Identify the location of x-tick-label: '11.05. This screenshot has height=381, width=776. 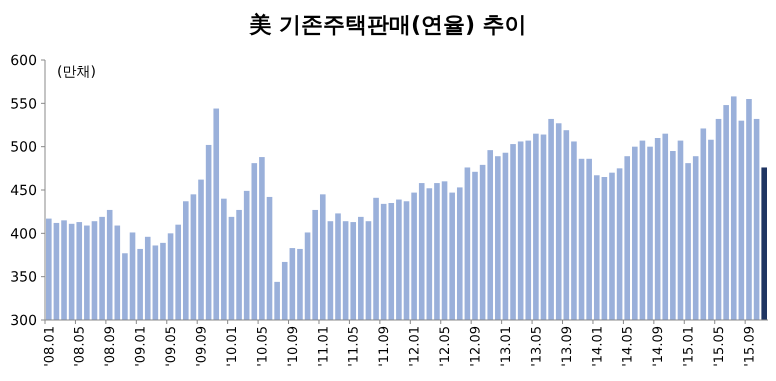
(354, 346).